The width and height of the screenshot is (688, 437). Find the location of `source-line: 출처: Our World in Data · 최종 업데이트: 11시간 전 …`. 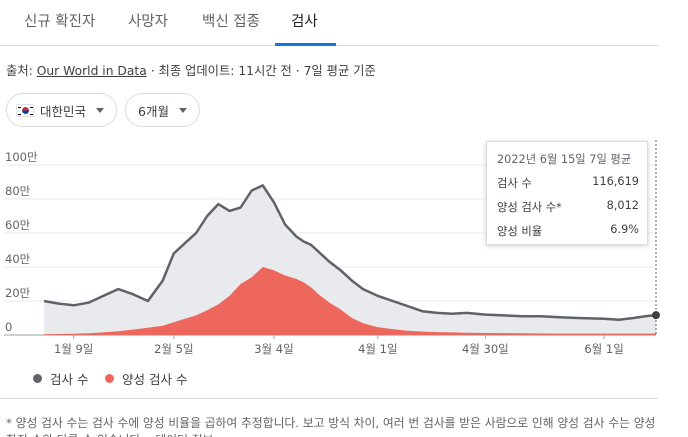

source-line: 출처: Our World in Data · 최종 업데이트: 11시간 전 … is located at coordinates (191, 70).